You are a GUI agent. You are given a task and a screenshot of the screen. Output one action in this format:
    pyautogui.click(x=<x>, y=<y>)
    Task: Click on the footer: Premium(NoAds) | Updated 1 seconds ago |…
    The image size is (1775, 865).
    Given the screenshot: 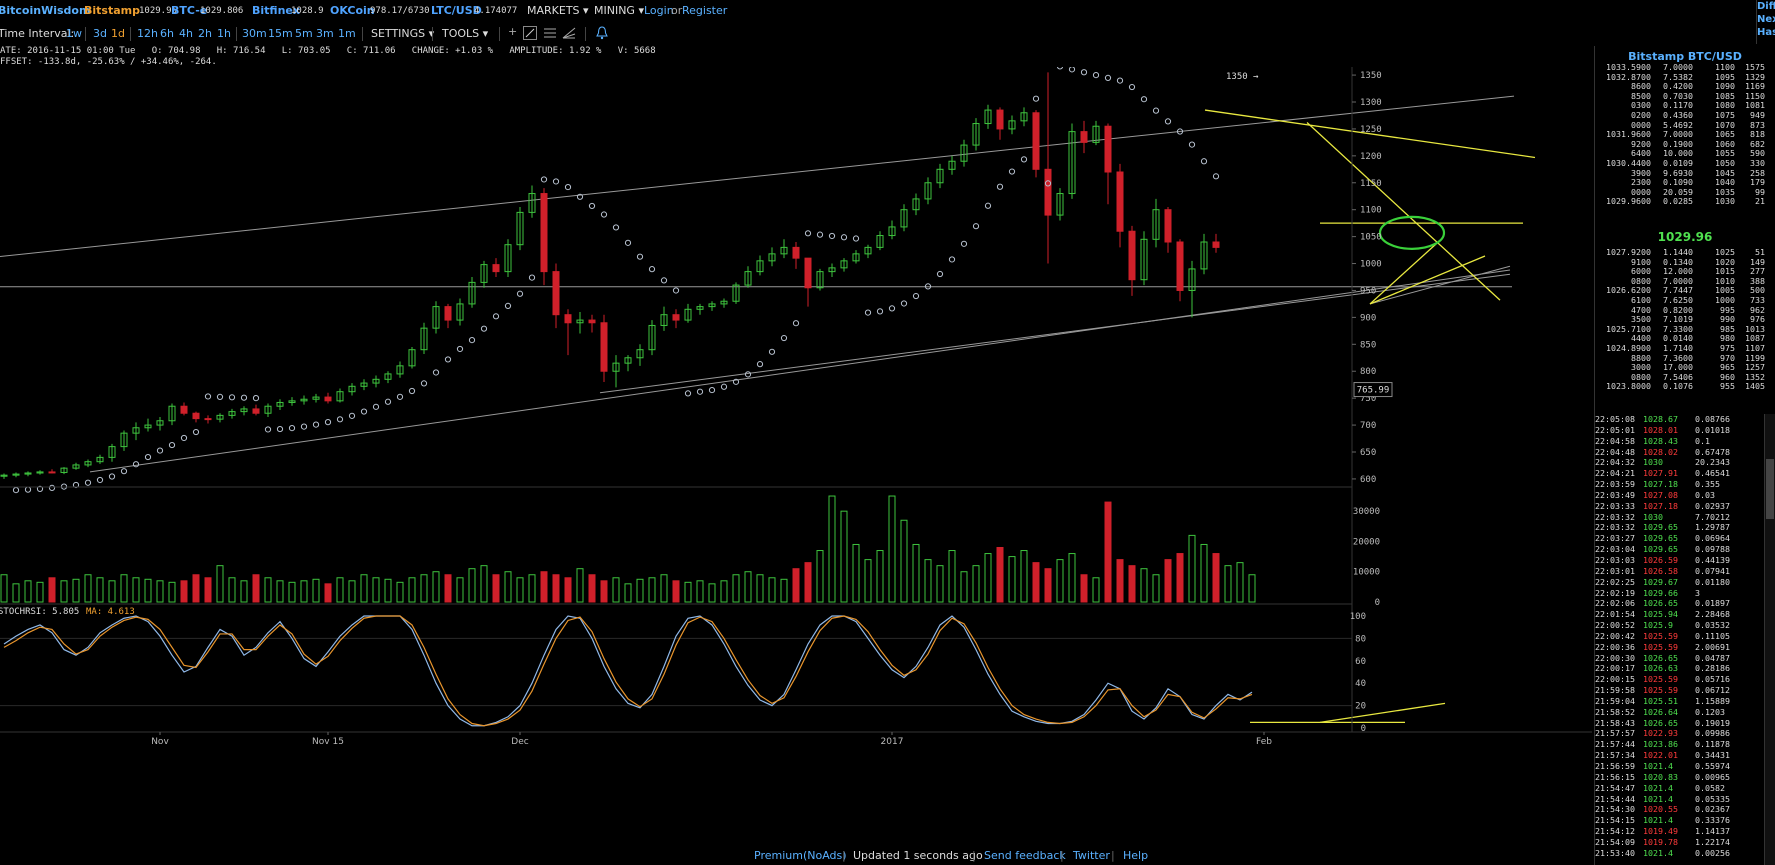 What is the action you would take?
    pyautogui.click(x=797, y=856)
    